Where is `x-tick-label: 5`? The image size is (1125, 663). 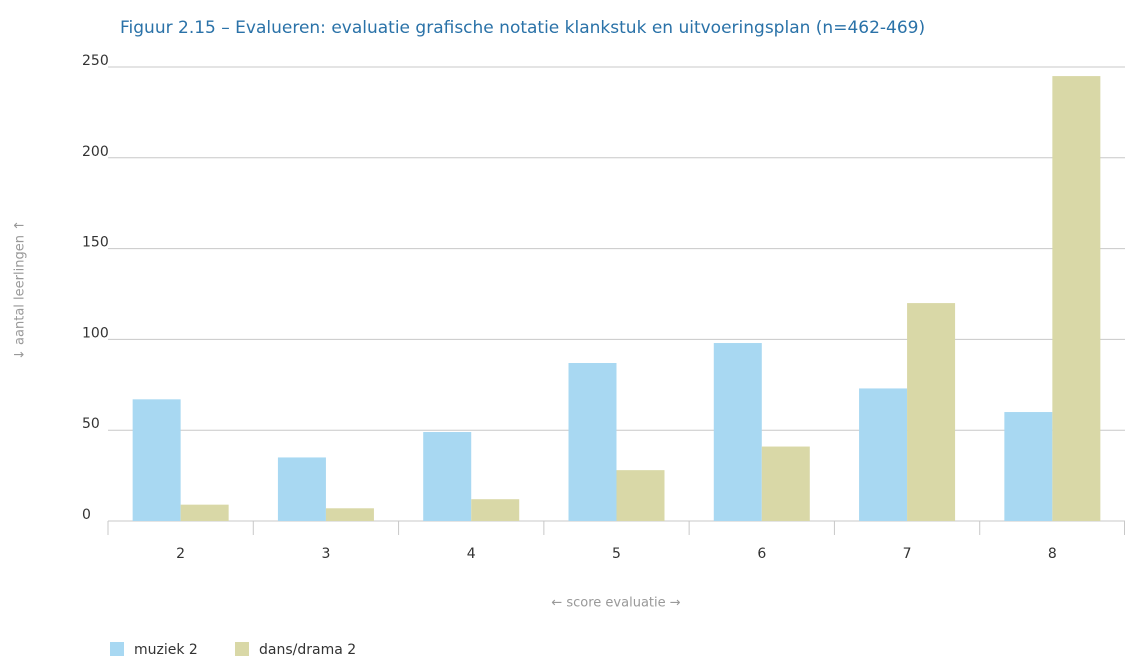 x-tick-label: 5 is located at coordinates (616, 554).